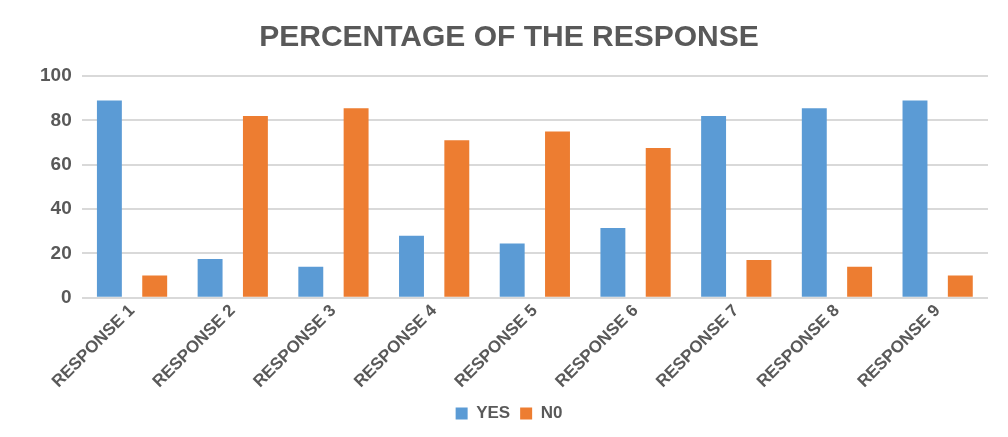 The height and width of the screenshot is (437, 1008). Describe the element at coordinates (56, 75) in the screenshot. I see `y-tick-label: 100` at that location.